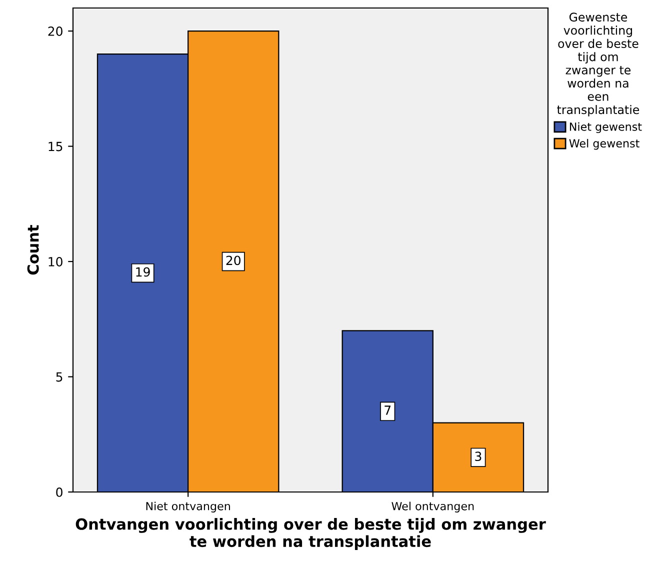 The height and width of the screenshot is (563, 650). Describe the element at coordinates (55, 261) in the screenshot. I see `y-tick-label: 10` at that location.